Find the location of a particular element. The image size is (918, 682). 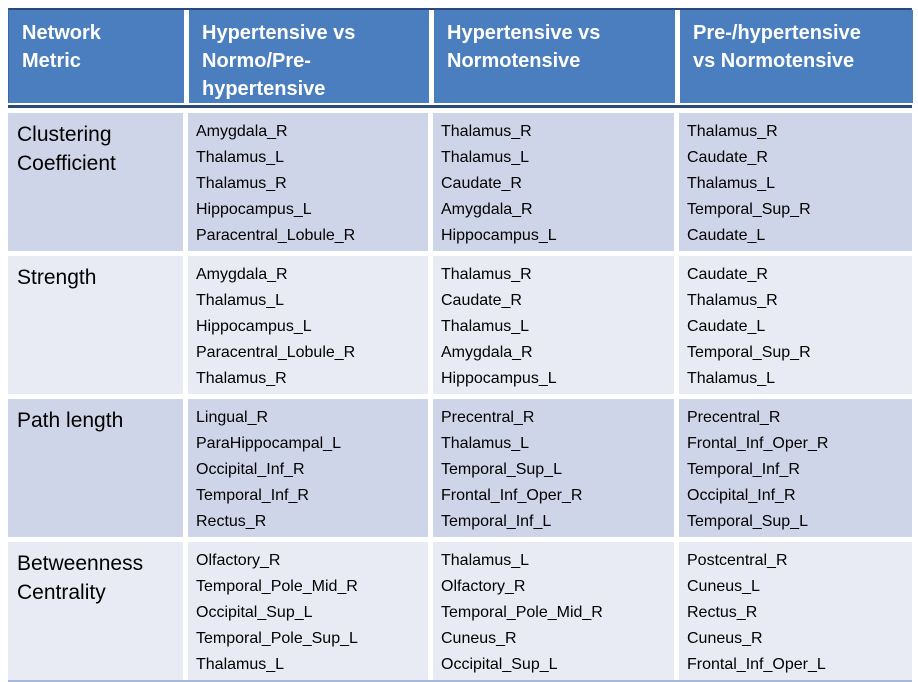

header-cell-network-metric: Network Metric is located at coordinates (96, 56).